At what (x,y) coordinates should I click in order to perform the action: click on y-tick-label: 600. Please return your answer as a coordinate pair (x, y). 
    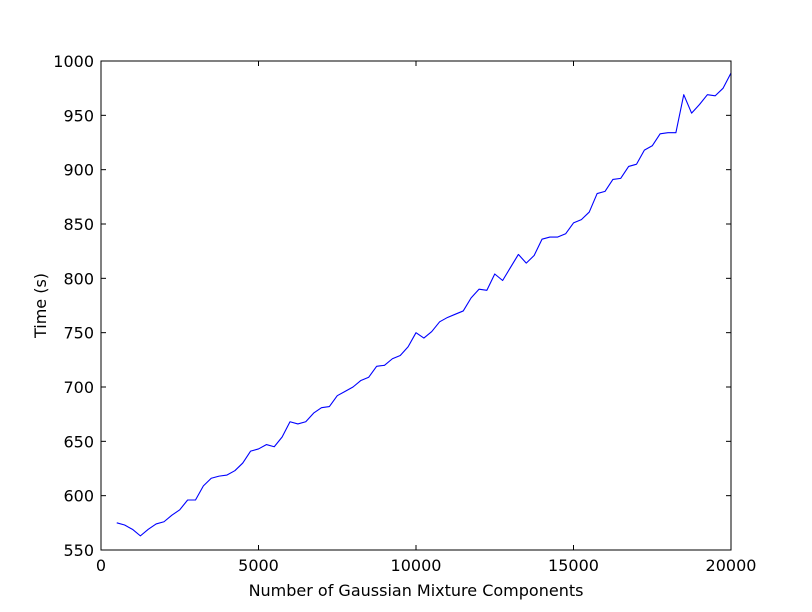
    Looking at the image, I should click on (78, 496).